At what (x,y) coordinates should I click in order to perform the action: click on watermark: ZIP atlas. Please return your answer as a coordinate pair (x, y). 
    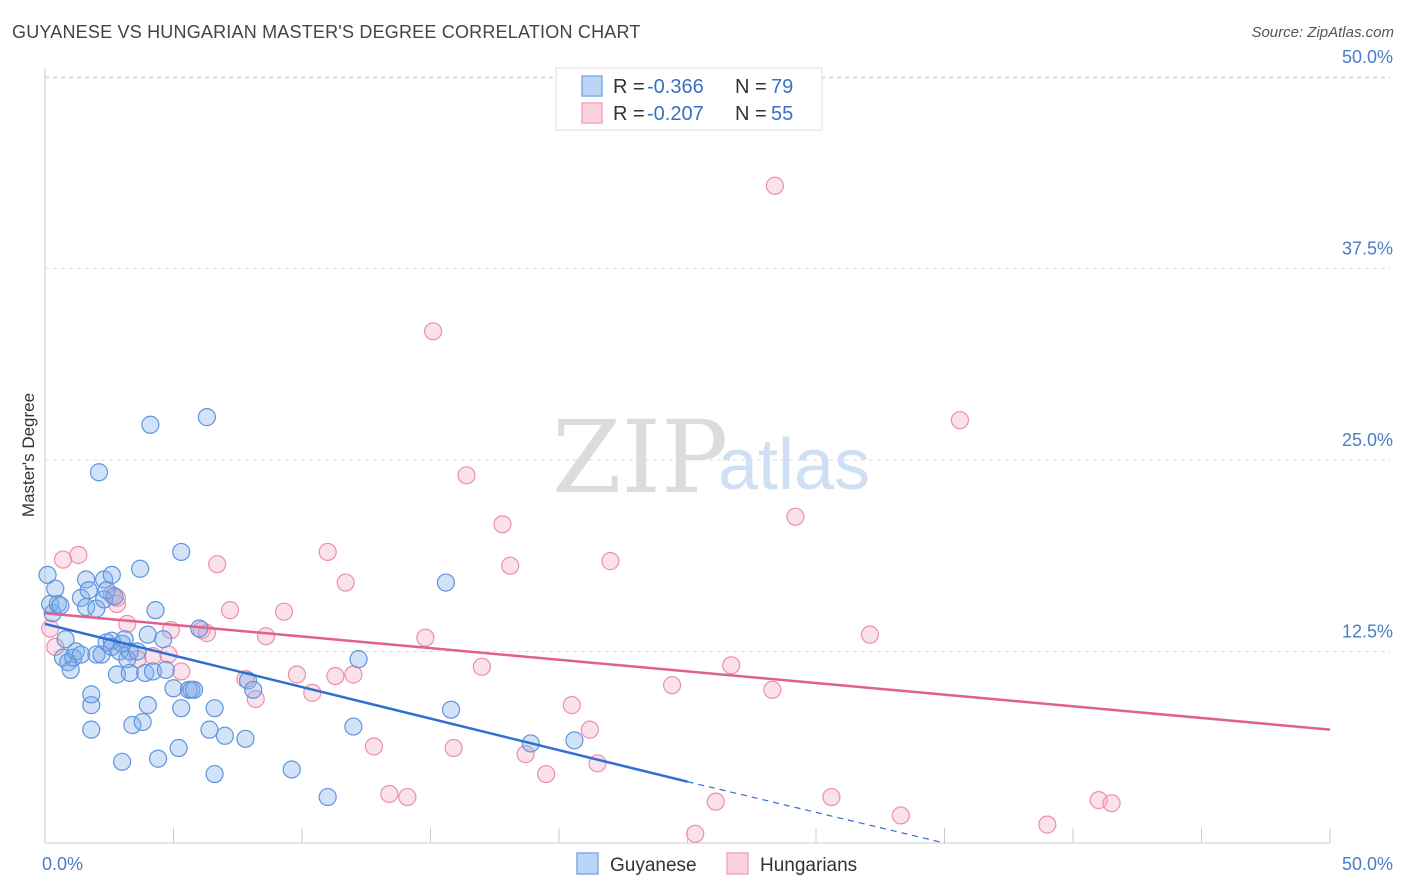
    Looking at the image, I should click on (711, 457).